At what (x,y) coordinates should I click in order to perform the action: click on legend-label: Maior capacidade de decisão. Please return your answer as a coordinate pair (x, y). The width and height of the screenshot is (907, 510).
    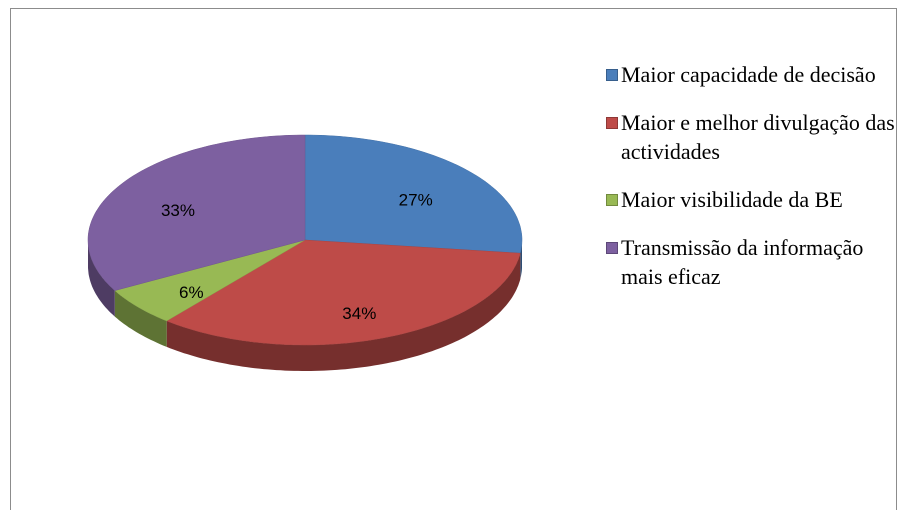
    Looking at the image, I should click on (748, 74).